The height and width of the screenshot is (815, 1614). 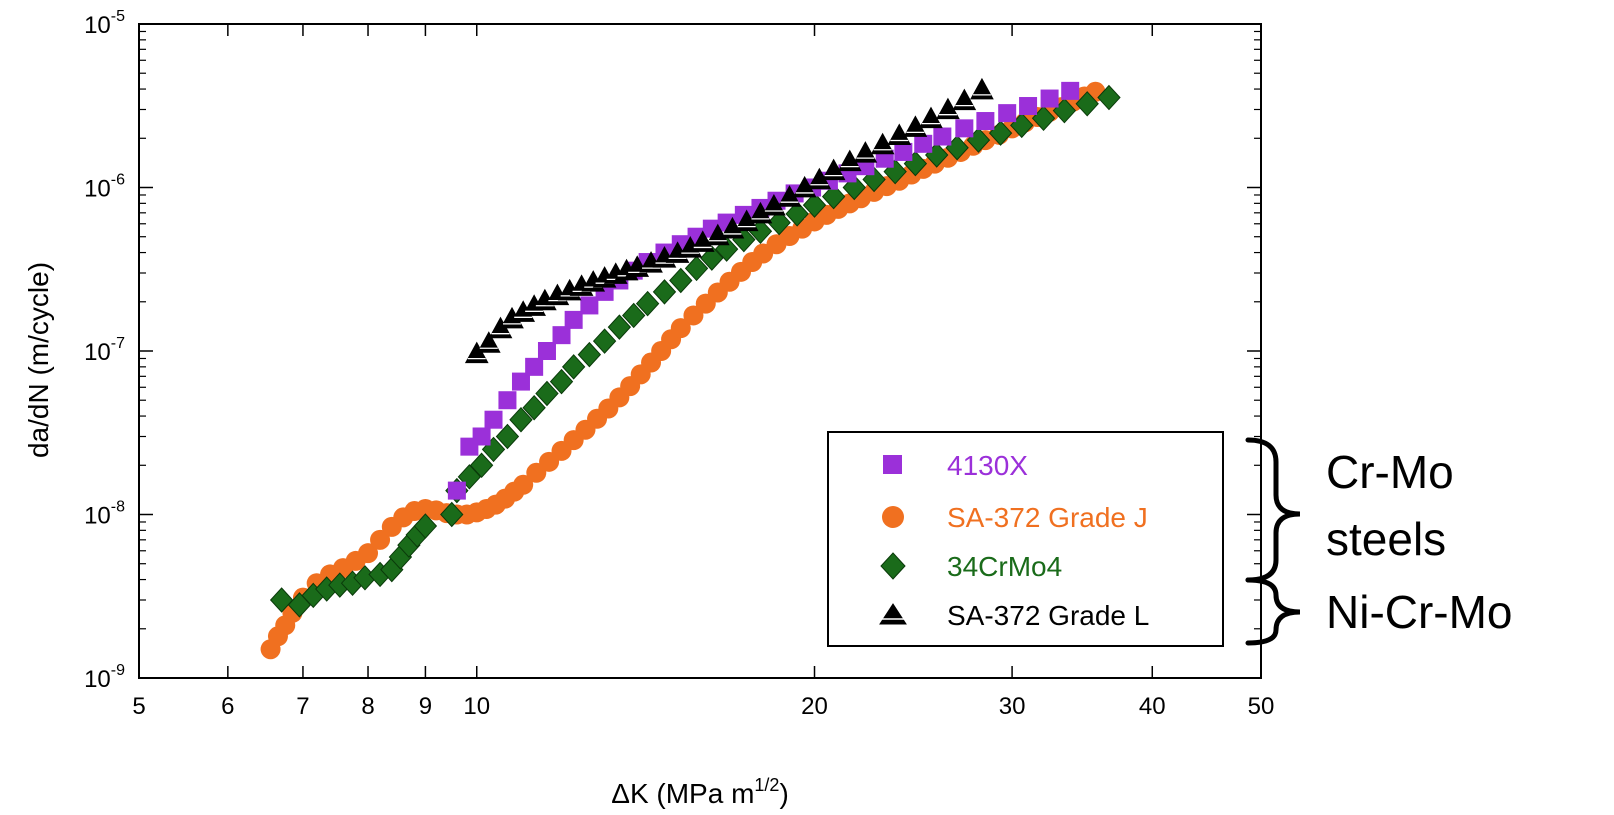 What do you see at coordinates (1419, 612) in the screenshot?
I see `ni-cr-mo-label: Ni-Cr-Mo` at bounding box center [1419, 612].